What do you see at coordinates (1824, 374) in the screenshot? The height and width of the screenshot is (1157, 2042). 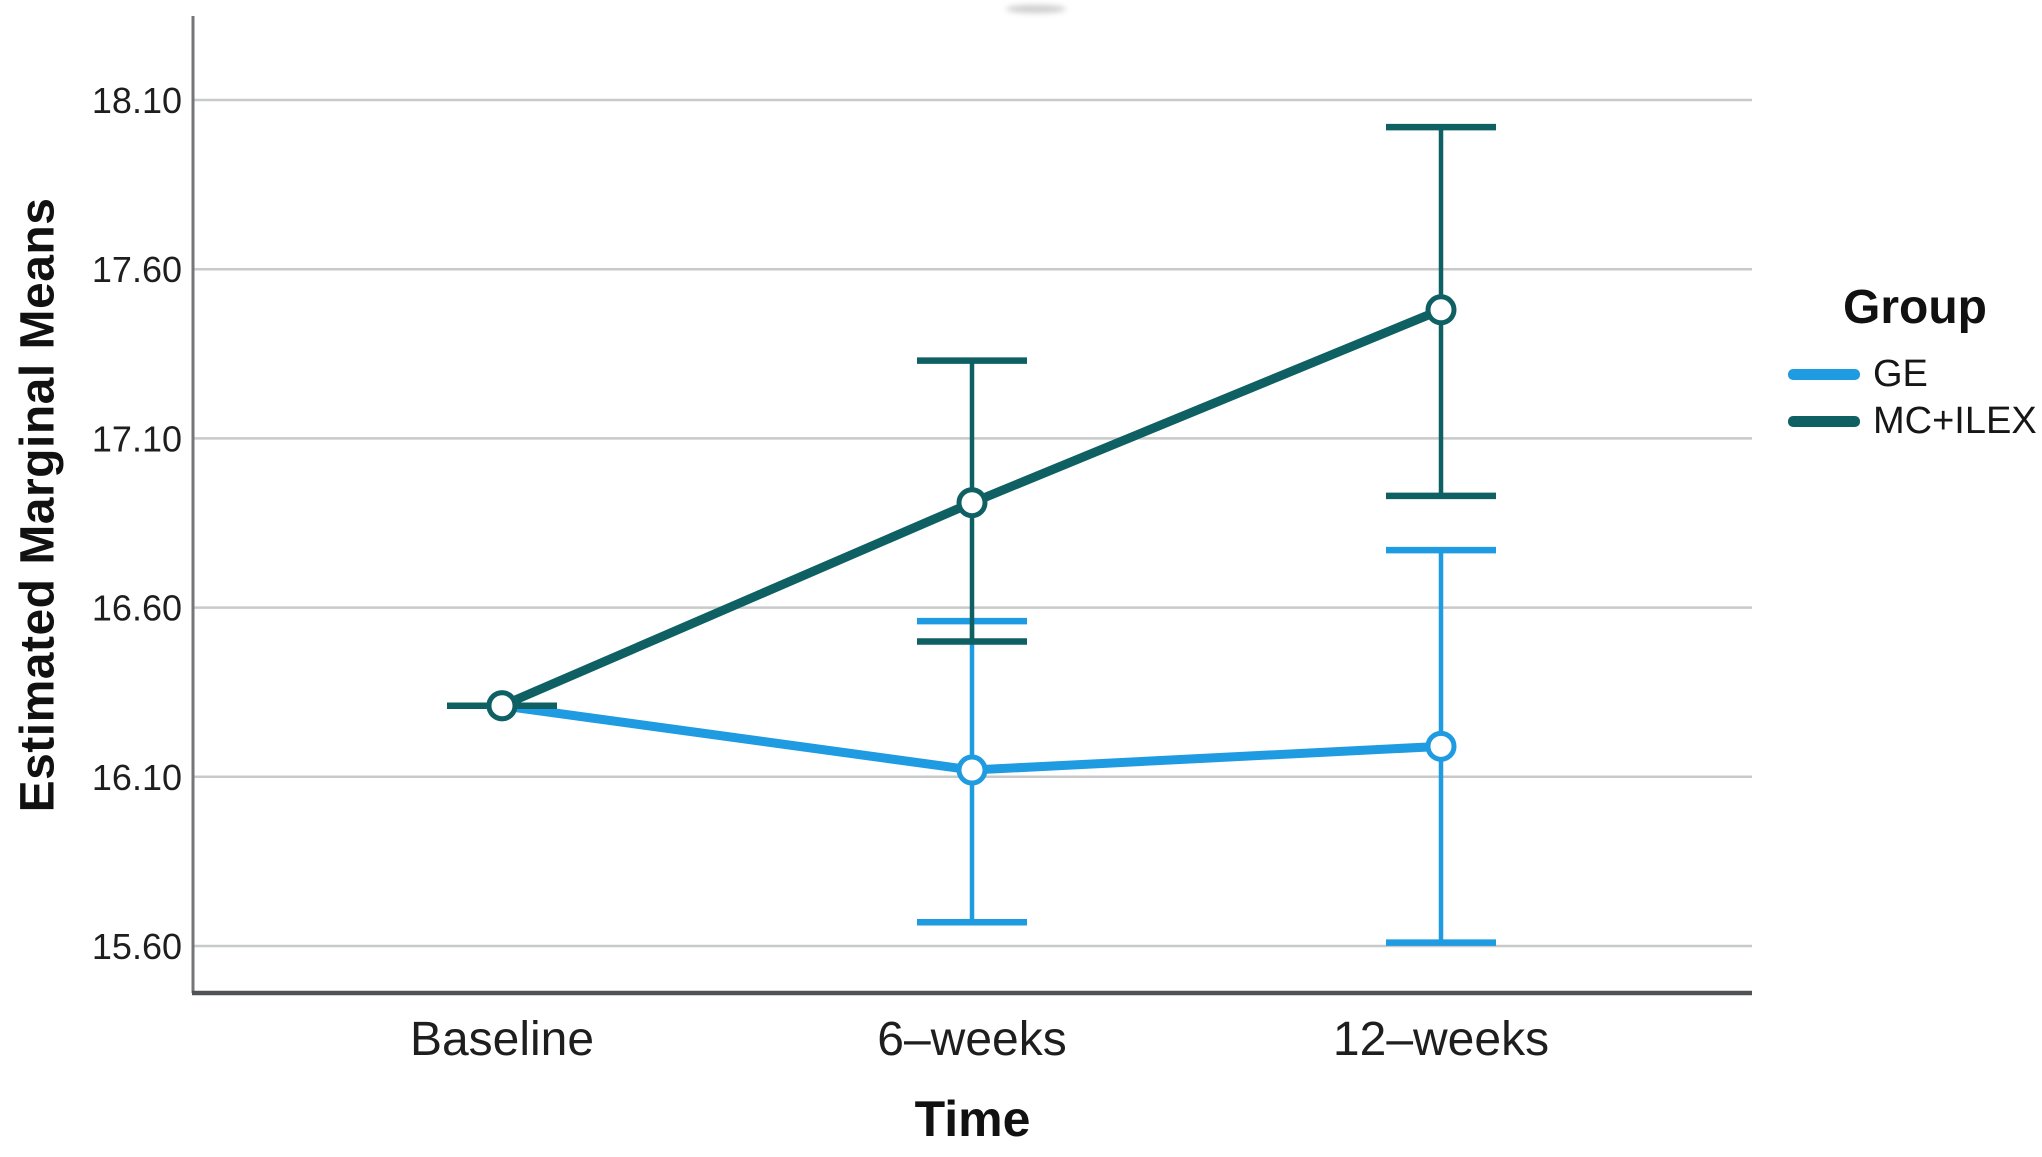 I see `legend-swatch-ge` at bounding box center [1824, 374].